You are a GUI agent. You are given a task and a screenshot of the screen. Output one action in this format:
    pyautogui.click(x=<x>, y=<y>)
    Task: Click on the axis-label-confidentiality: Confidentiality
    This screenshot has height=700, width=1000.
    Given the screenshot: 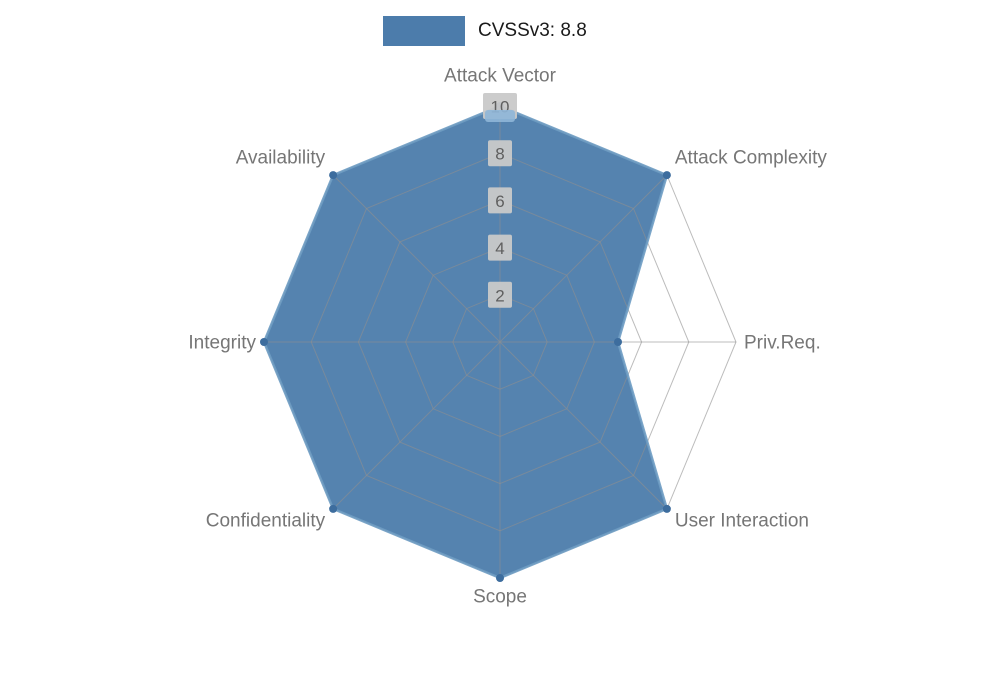 What is the action you would take?
    pyautogui.click(x=266, y=520)
    